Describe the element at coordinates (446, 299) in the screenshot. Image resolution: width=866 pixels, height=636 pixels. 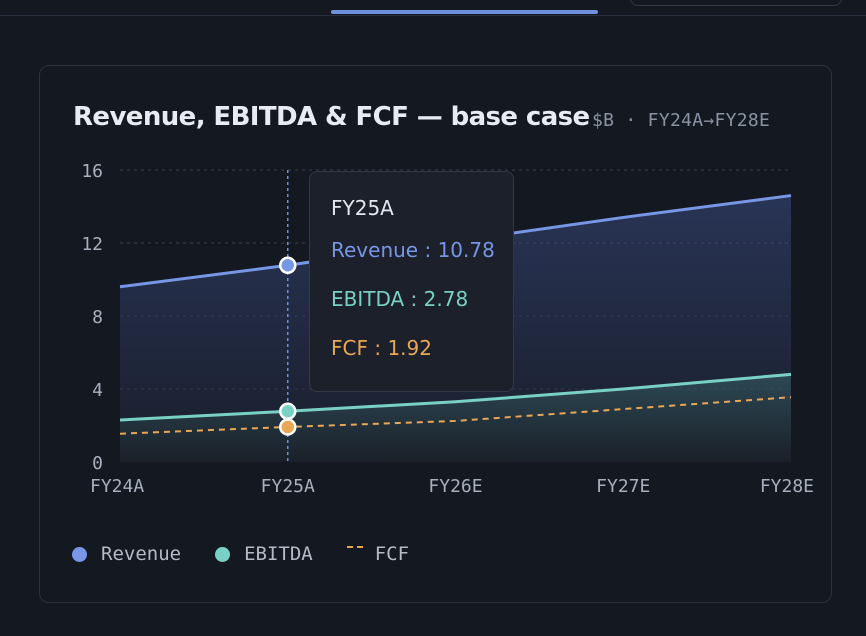
I see `tooltip-value: 2.78` at that location.